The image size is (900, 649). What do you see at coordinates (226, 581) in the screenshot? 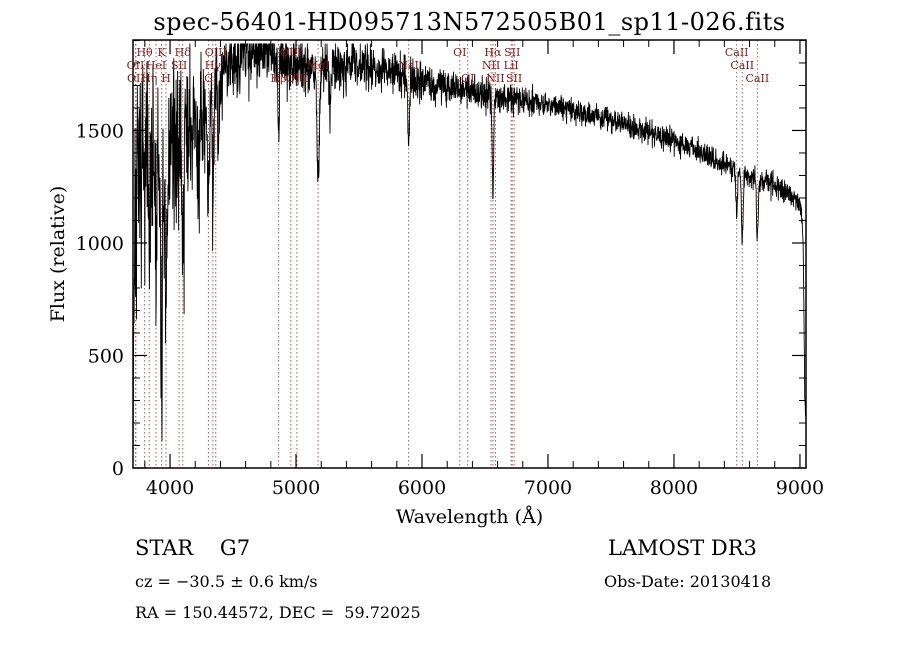
I see `radial-velocity: cz = −30.5 ± 0.6 km/s` at bounding box center [226, 581].